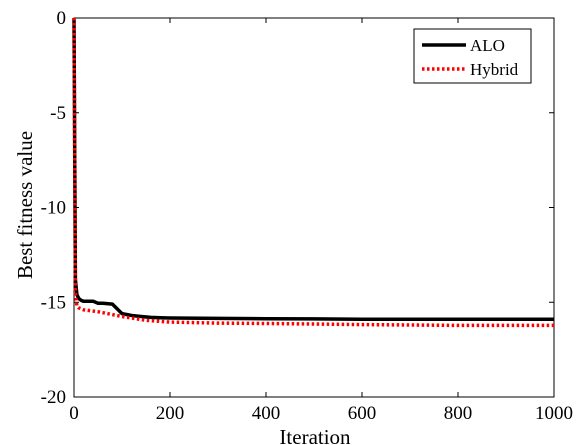 This screenshot has height=445, width=580. What do you see at coordinates (53, 208) in the screenshot?
I see `y-tick-label: -10` at bounding box center [53, 208].